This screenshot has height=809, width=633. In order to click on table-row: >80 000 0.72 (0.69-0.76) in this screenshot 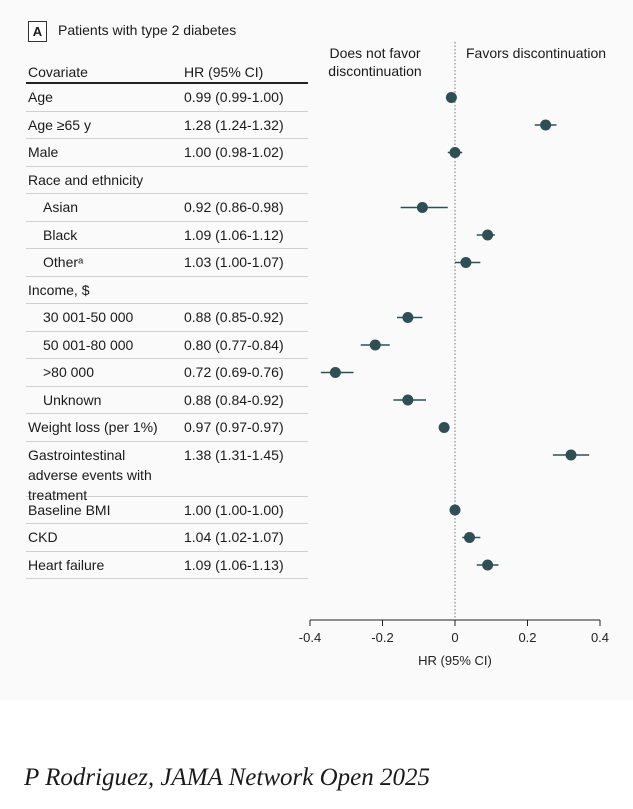, I will do `click(167, 373)`.